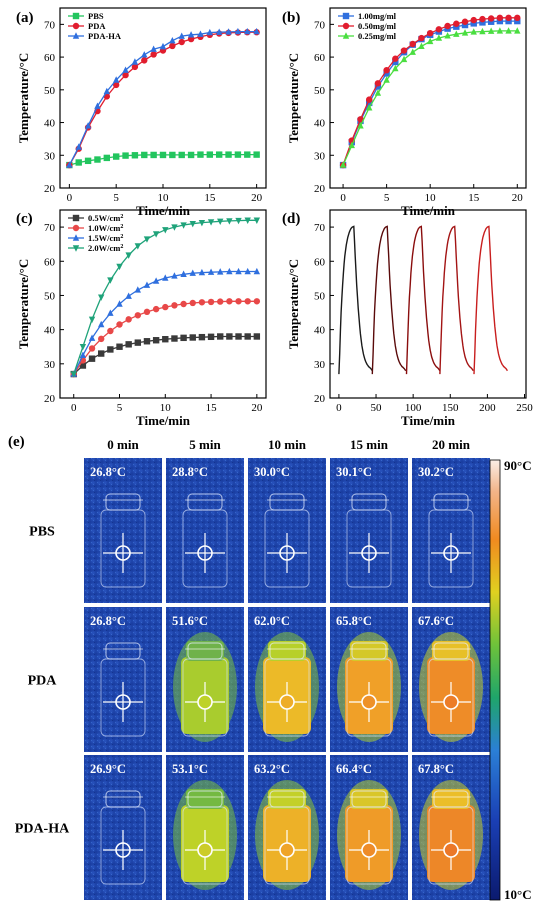 The width and height of the screenshot is (550, 910). What do you see at coordinates (377, 16) in the screenshot?
I see `legend-label: 1.00mg/ml` at bounding box center [377, 16].